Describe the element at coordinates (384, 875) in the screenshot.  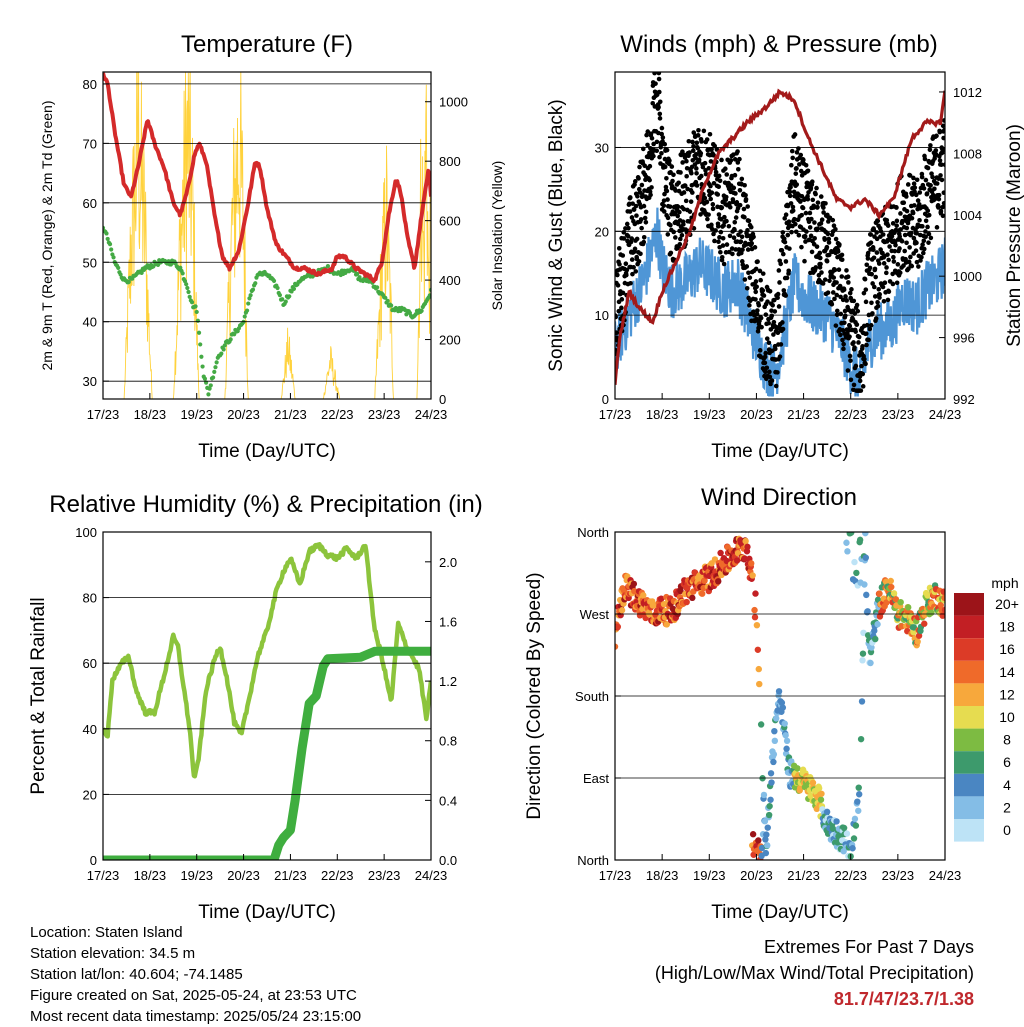
I see `x-tick-label: 23/23` at that location.